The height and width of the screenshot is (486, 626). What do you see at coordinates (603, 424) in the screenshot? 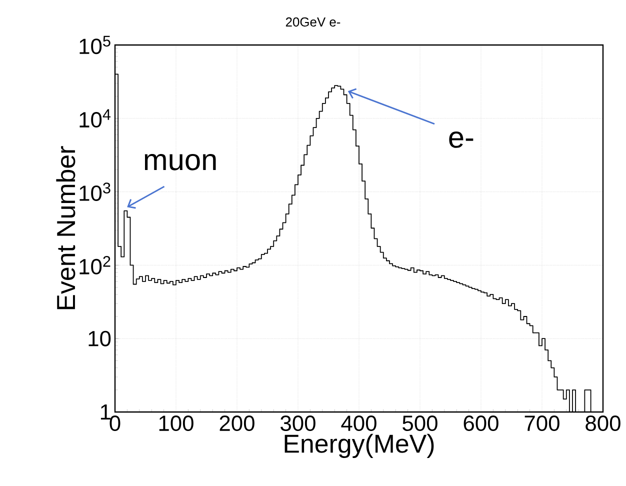
I see `x-tick-label: 800` at bounding box center [603, 424].